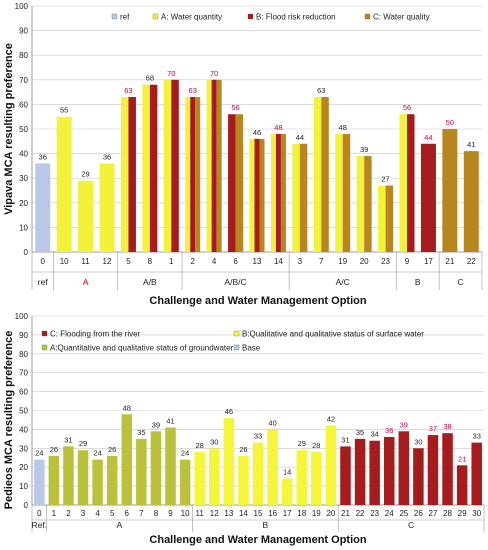  What do you see at coordinates (64, 110) in the screenshot?
I see `data-label: 55` at bounding box center [64, 110].